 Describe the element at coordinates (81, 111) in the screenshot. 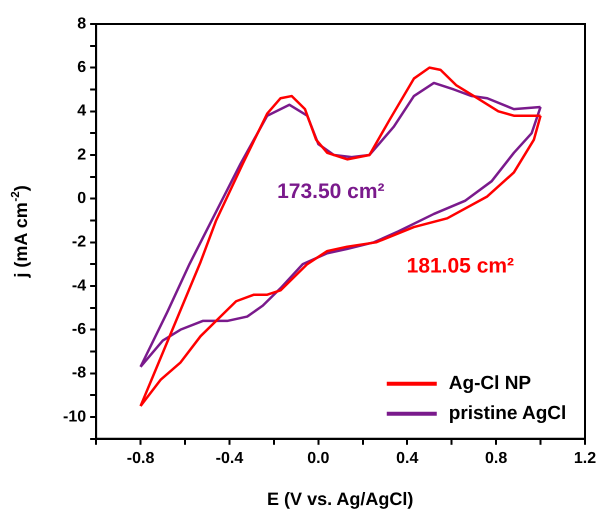

I see `y-tick-label: 4` at that location.